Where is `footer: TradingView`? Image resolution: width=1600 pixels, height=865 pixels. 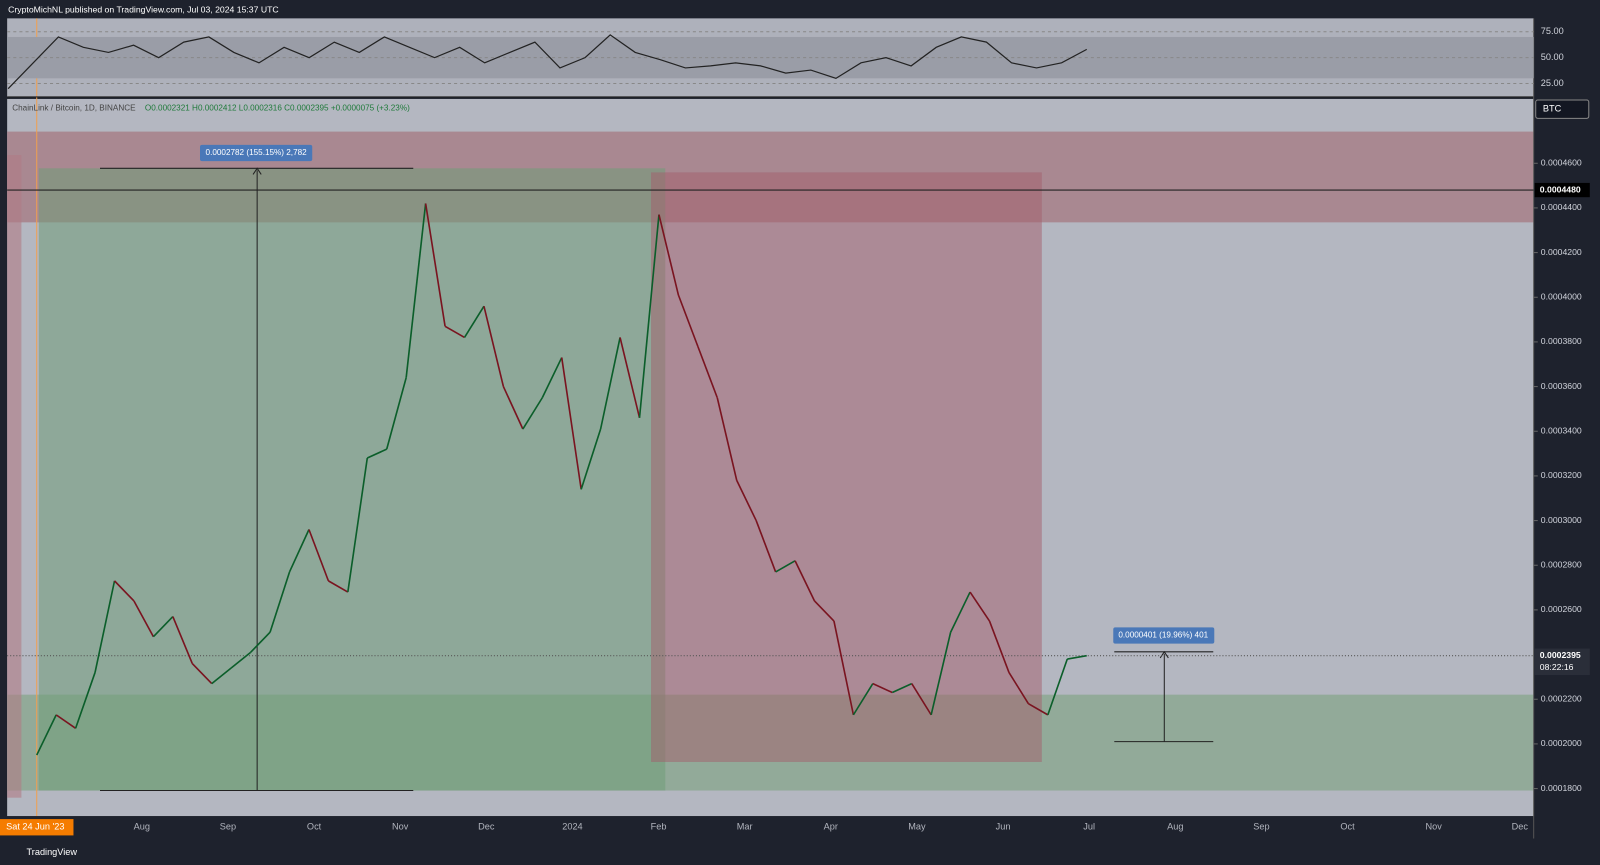
footer: TradingView is located at coordinates (52, 852).